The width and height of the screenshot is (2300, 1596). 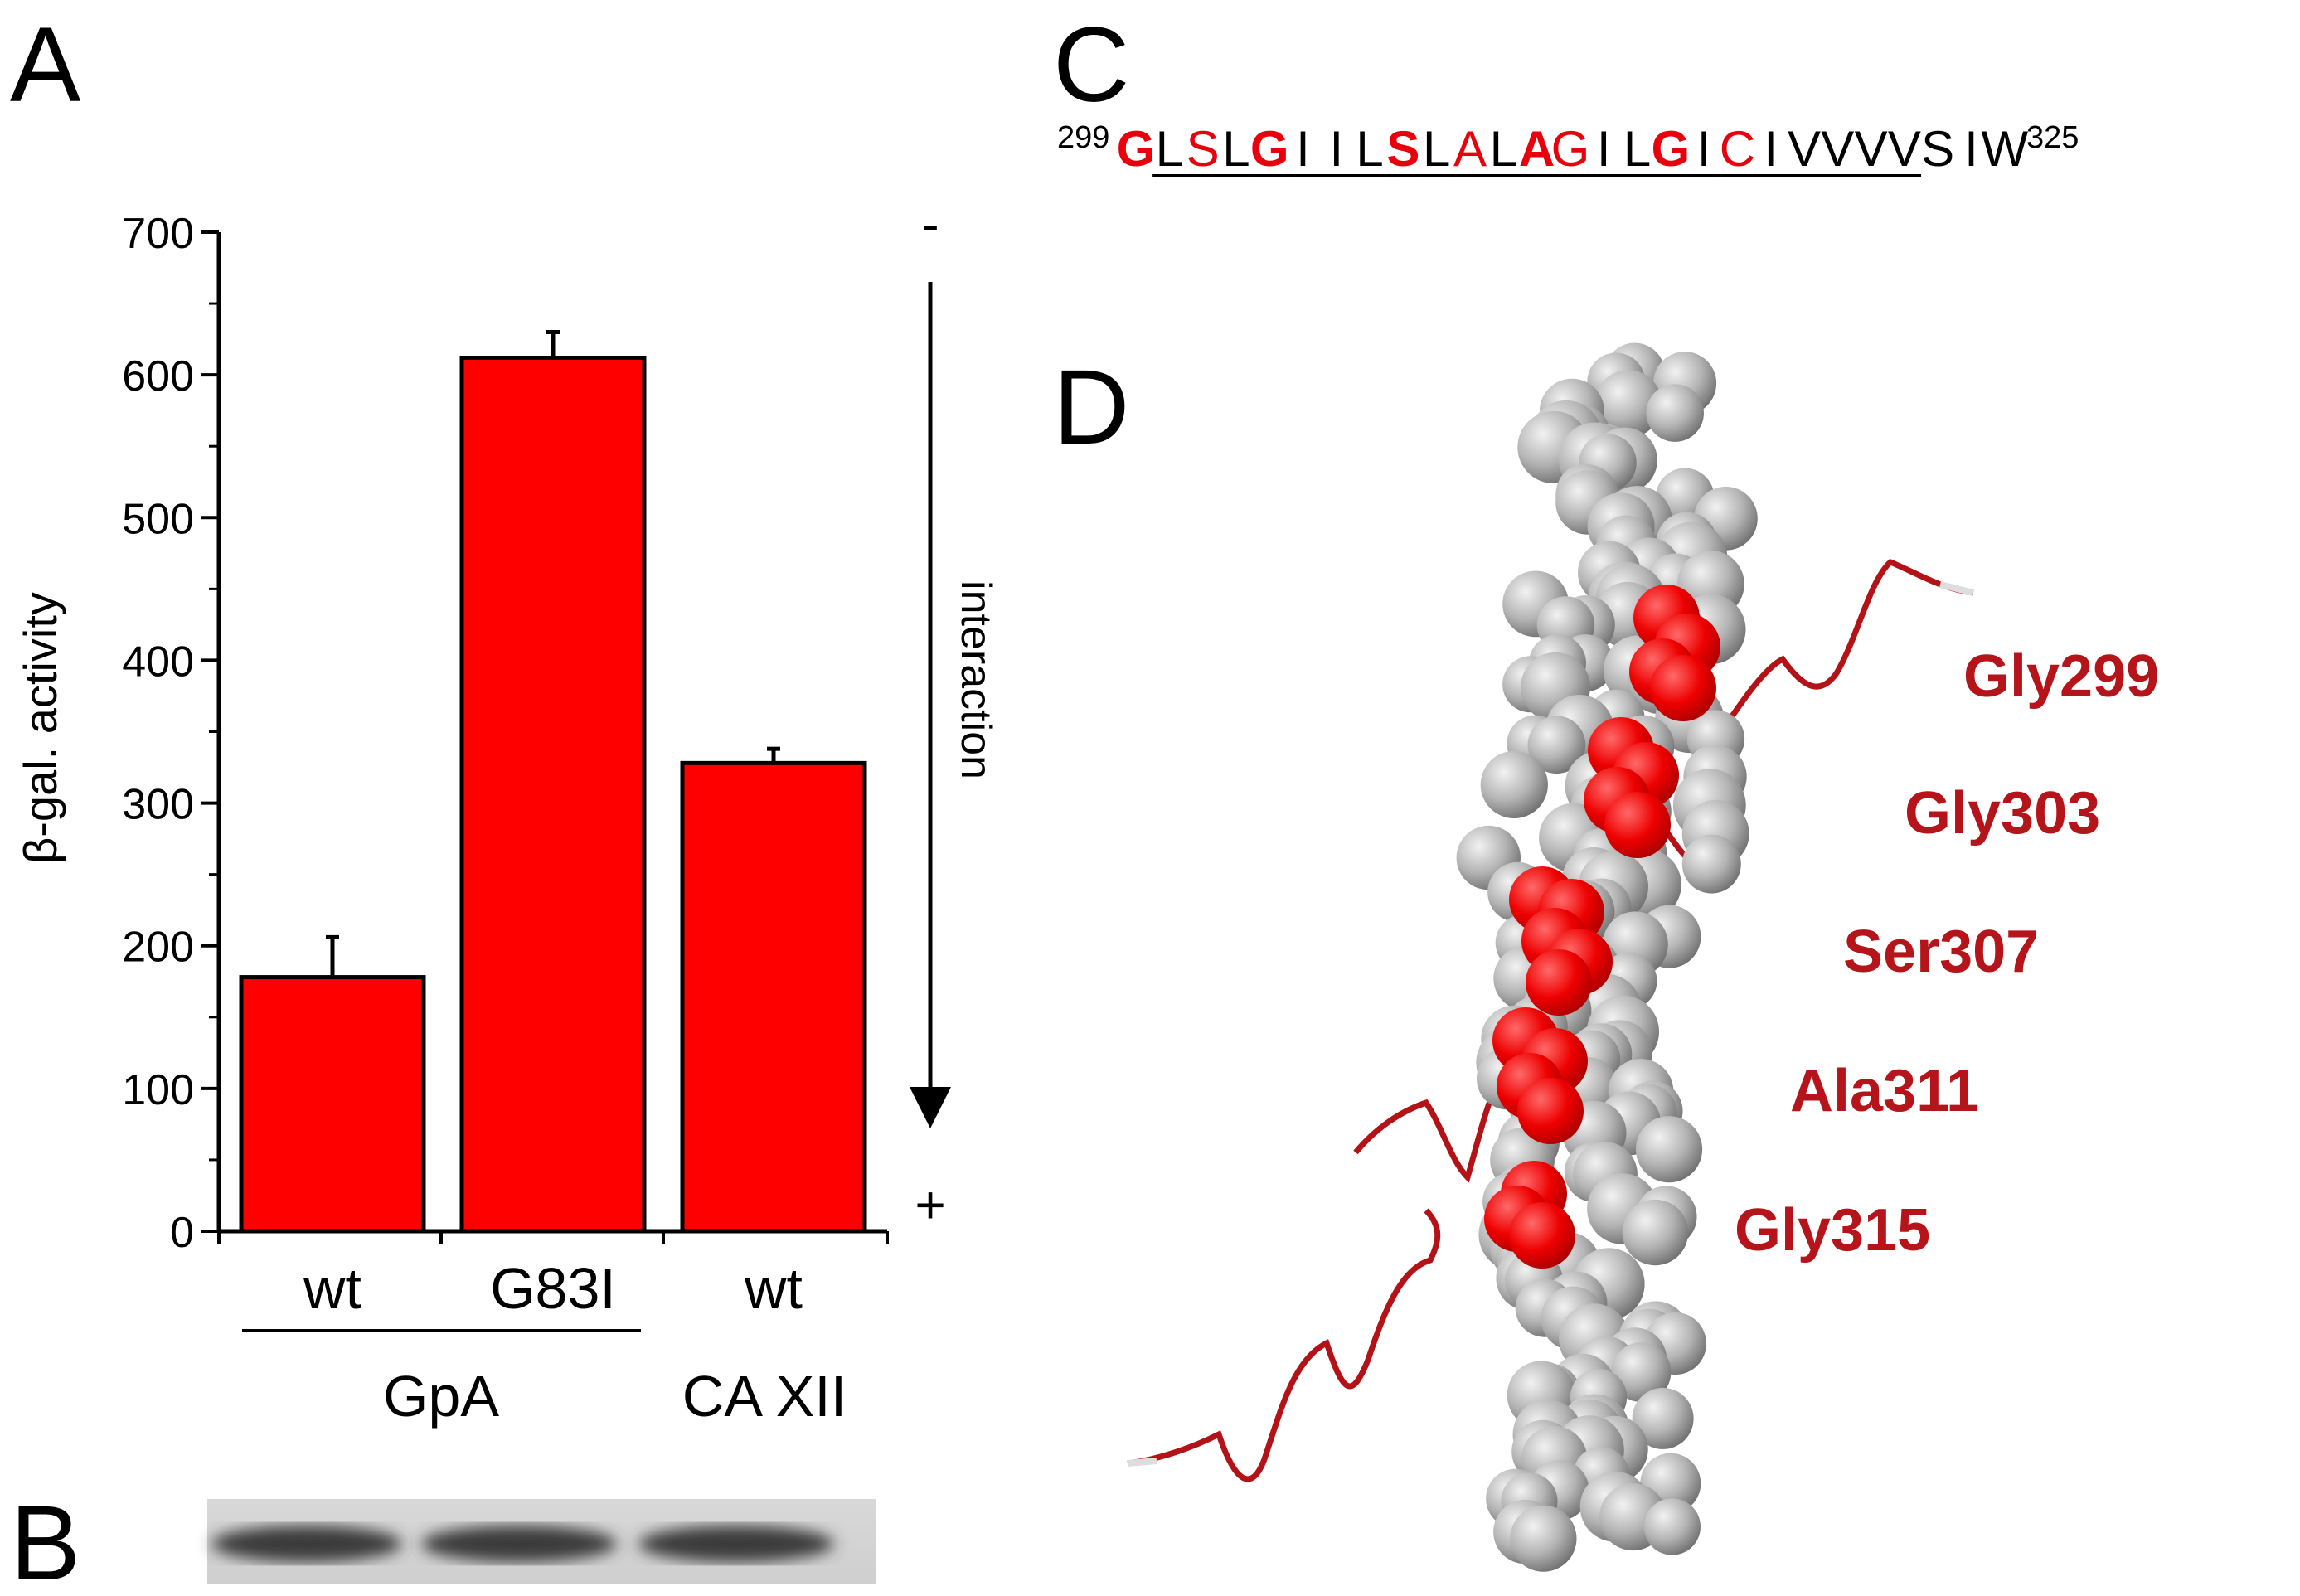 What do you see at coordinates (40, 728) in the screenshot?
I see `y-axis-label: β-gal. activity` at bounding box center [40, 728].